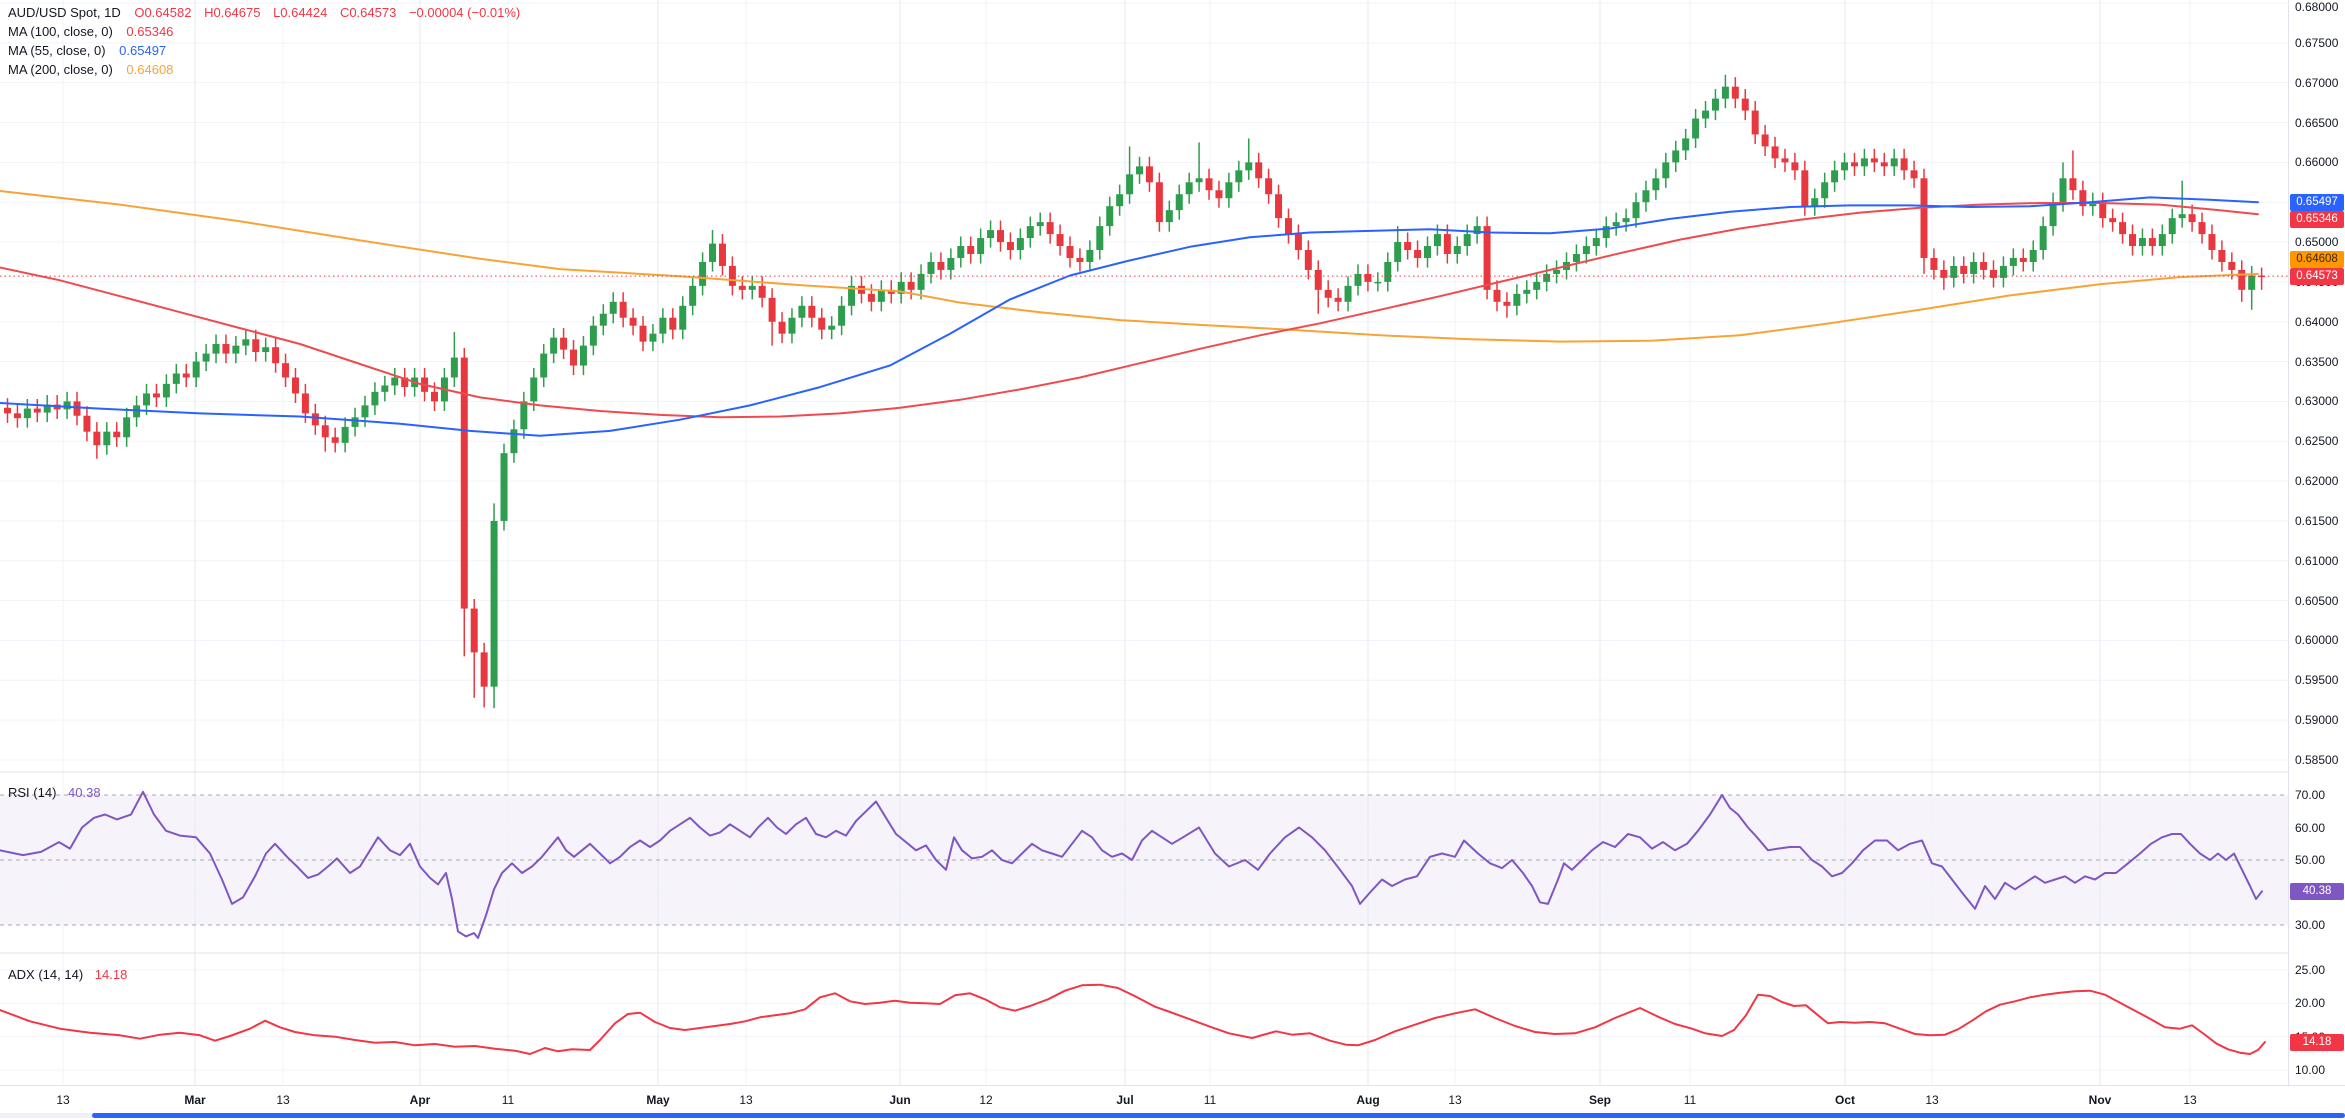 This screenshot has width=2345, height=1120. What do you see at coordinates (2310, 1070) in the screenshot?
I see `axis-tick-label: 10.00` at bounding box center [2310, 1070].